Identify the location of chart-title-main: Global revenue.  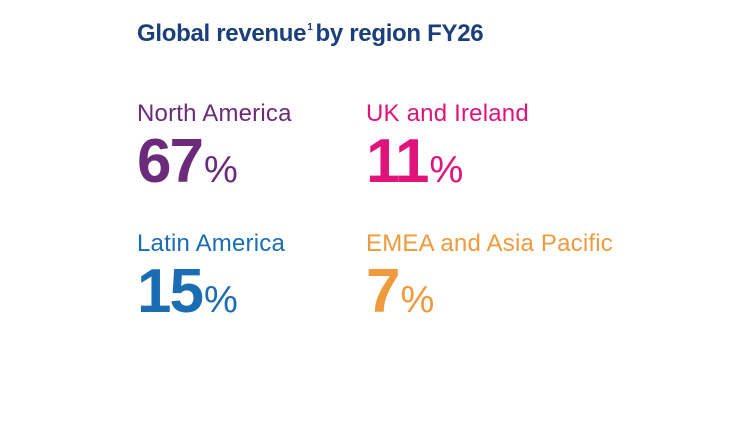
(222, 33).